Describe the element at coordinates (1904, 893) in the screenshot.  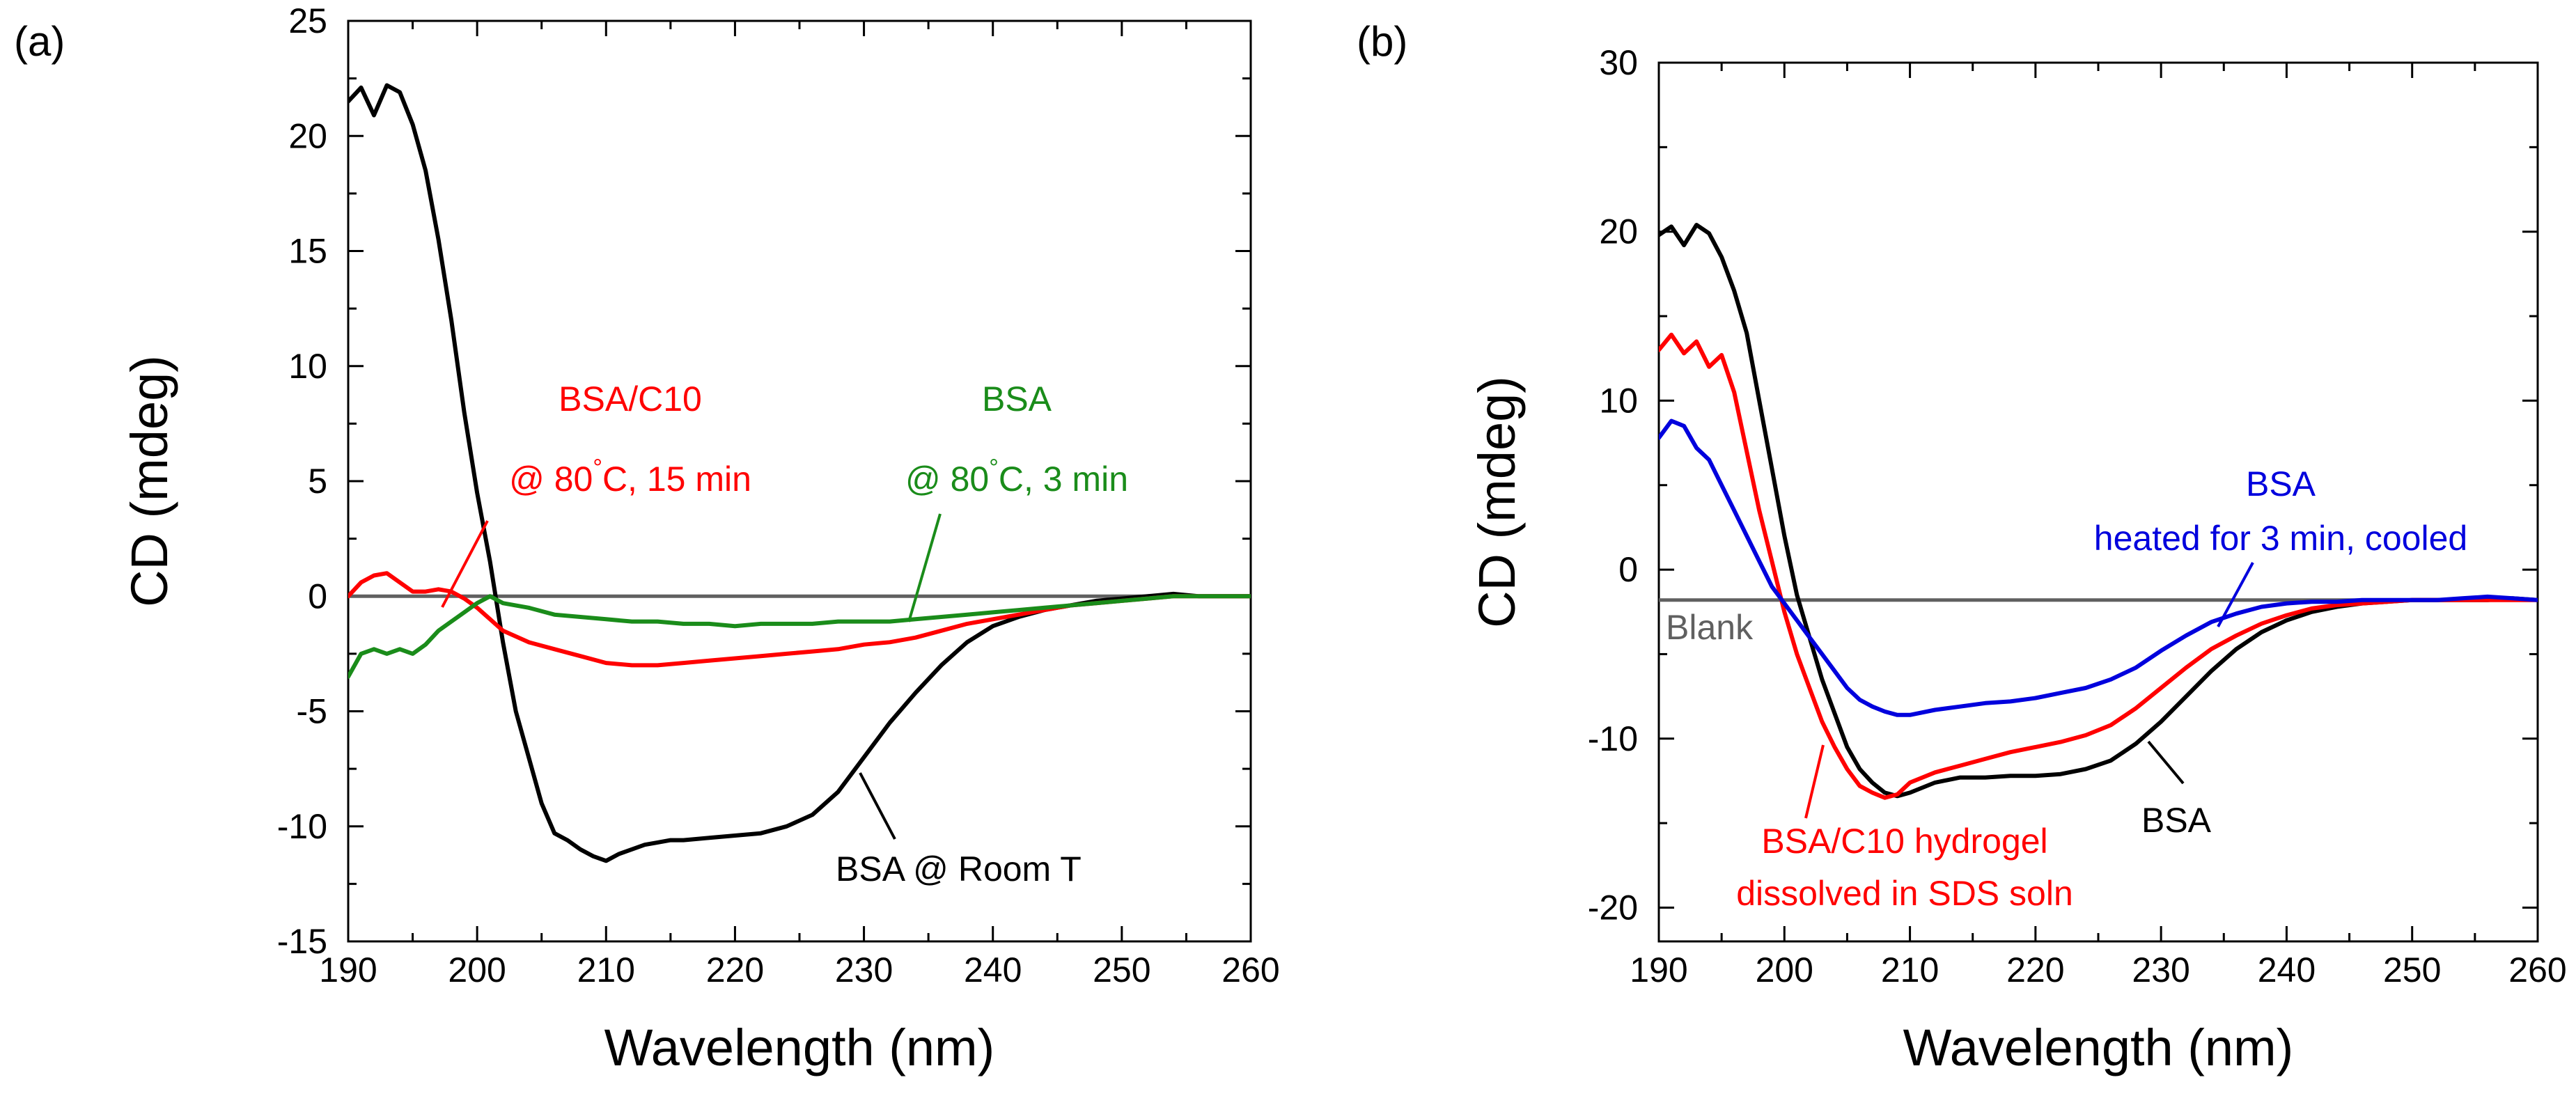
I see `annotation-text-b-bsa-c10: dissolved in SDS soln` at that location.